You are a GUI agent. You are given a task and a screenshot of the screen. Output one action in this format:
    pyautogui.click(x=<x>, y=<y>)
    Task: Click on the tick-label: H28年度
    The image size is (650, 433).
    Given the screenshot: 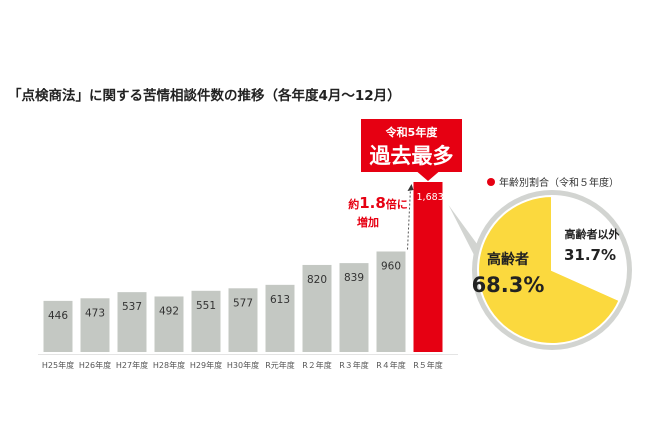 What is the action you would take?
    pyautogui.click(x=169, y=365)
    